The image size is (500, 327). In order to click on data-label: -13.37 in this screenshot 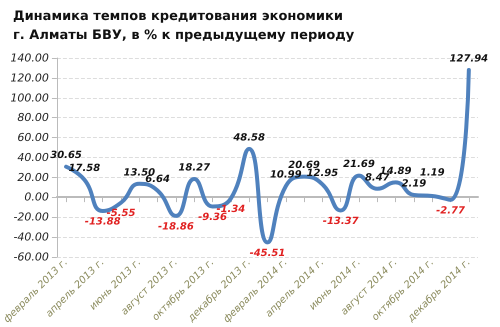, I will do `click(340, 221)`.